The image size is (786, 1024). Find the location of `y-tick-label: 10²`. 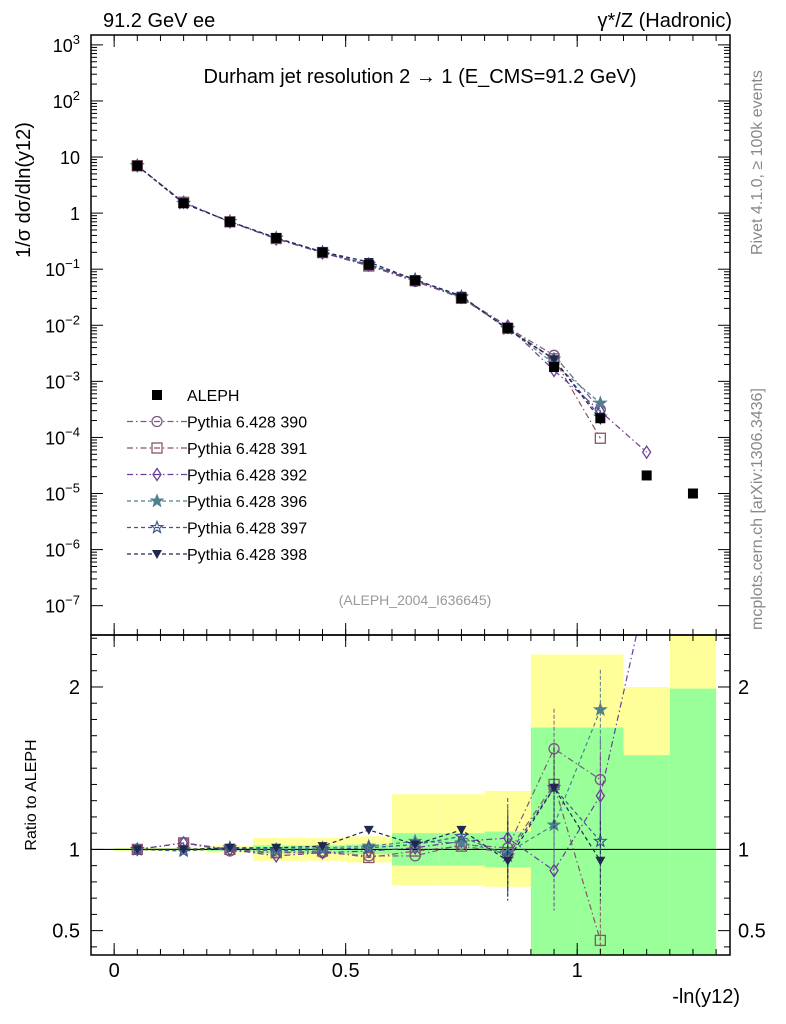

y-tick-label: 10² is located at coordinates (66, 100).